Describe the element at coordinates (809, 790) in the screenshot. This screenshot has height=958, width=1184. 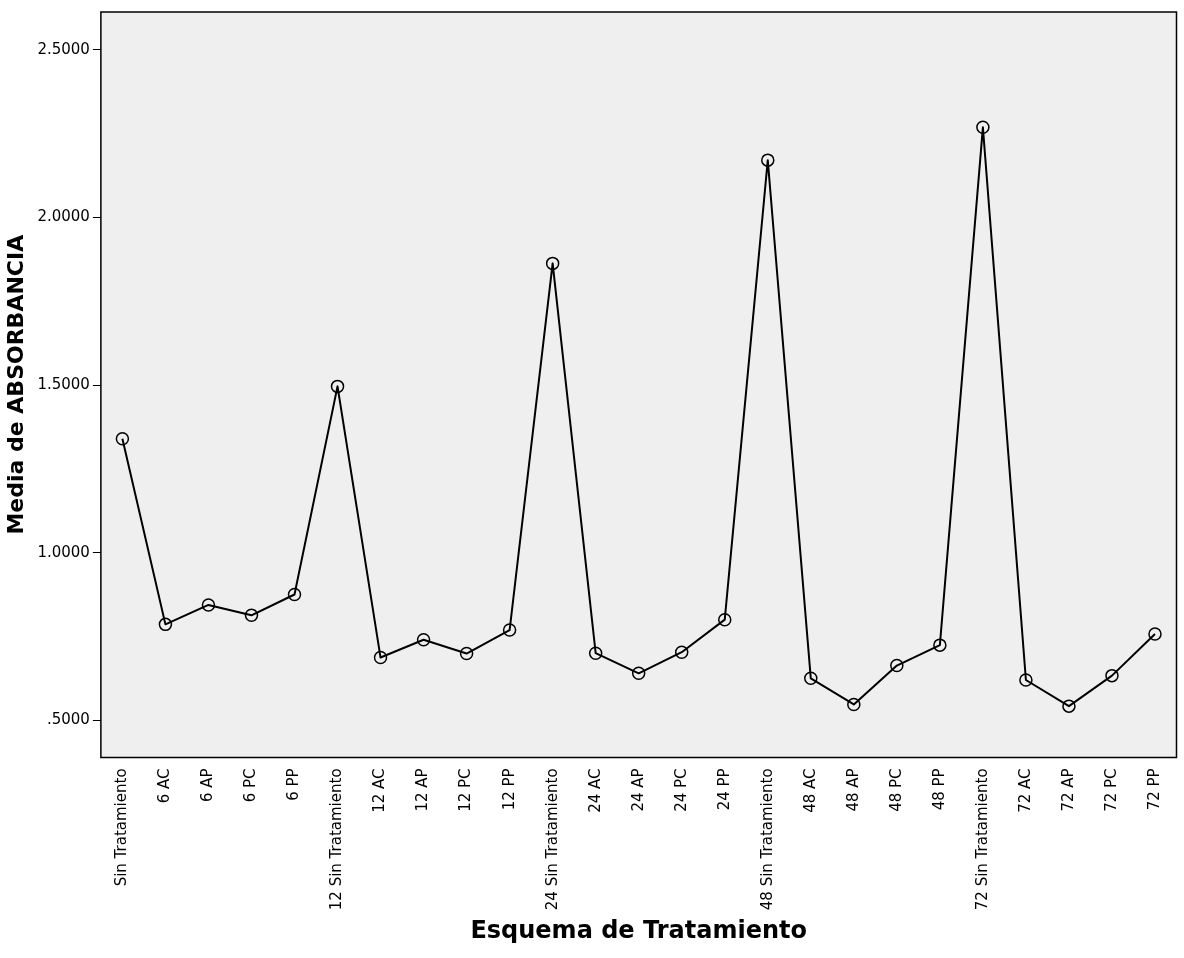
I see `x-tick-label: 48 AC` at that location.